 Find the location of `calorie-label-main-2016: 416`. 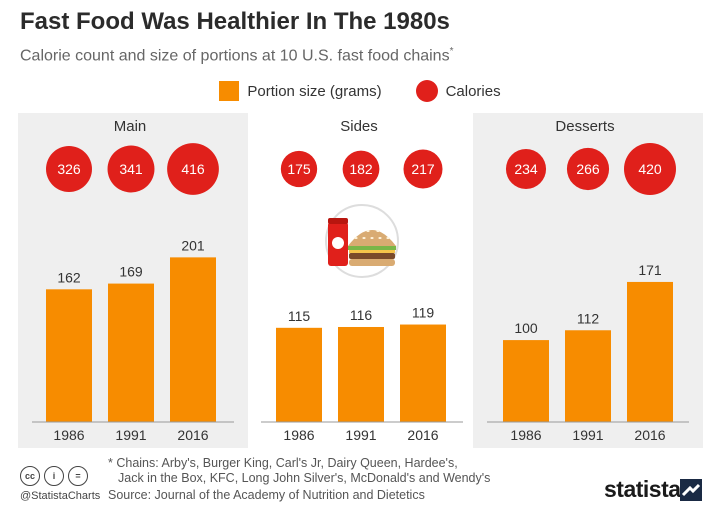

calorie-label-main-2016: 416 is located at coordinates (193, 169).